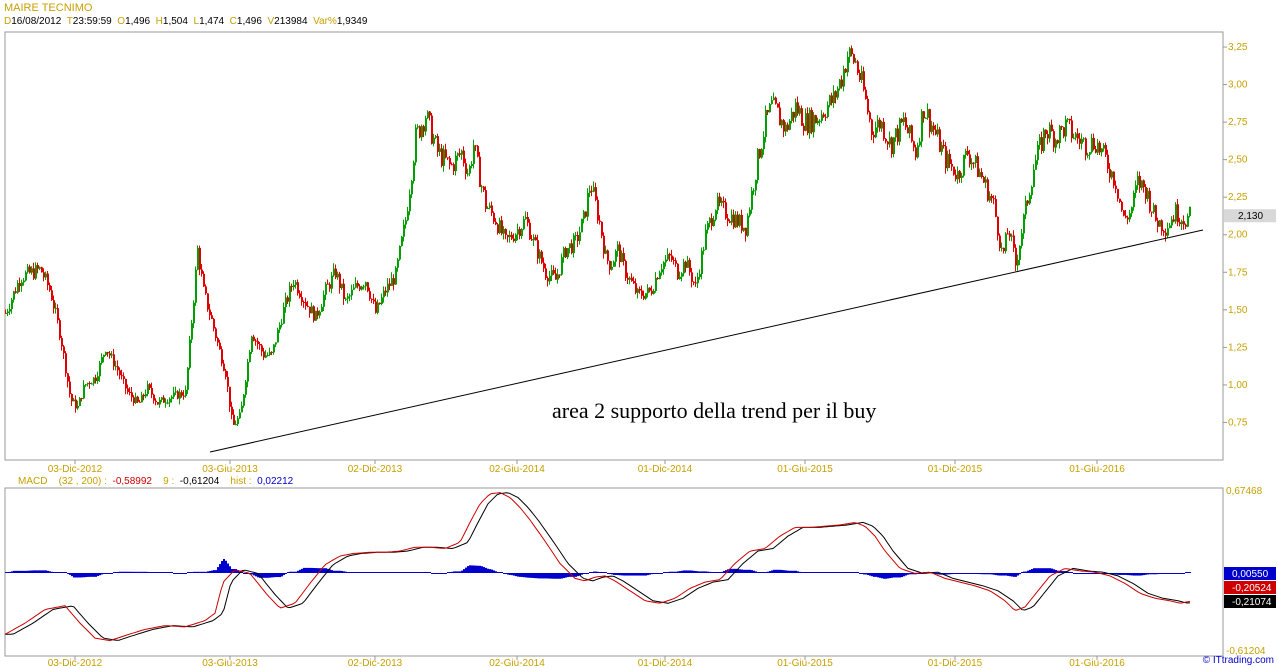  I want to click on macd-x-tick-label: 03-Giu-2013, so click(230, 663).